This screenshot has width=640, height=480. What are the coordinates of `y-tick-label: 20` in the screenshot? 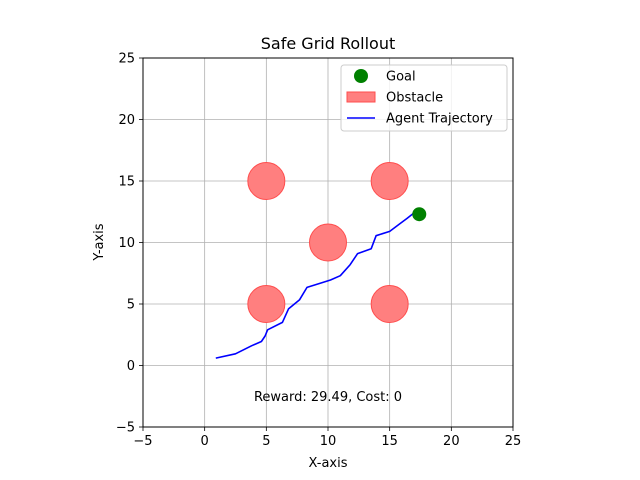 It's located at (126, 120).